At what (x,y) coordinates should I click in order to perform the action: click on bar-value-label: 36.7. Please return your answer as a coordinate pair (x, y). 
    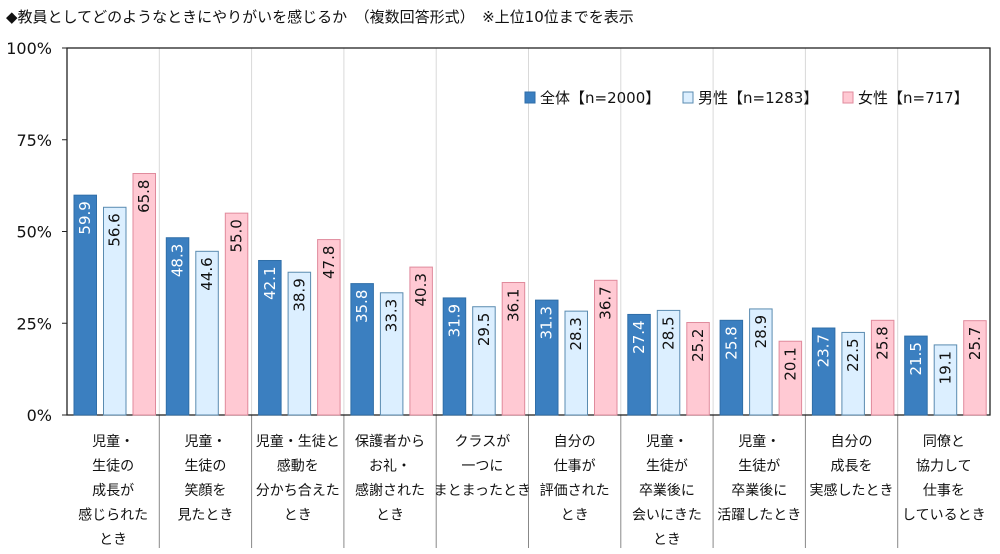
    Looking at the image, I should click on (606, 302).